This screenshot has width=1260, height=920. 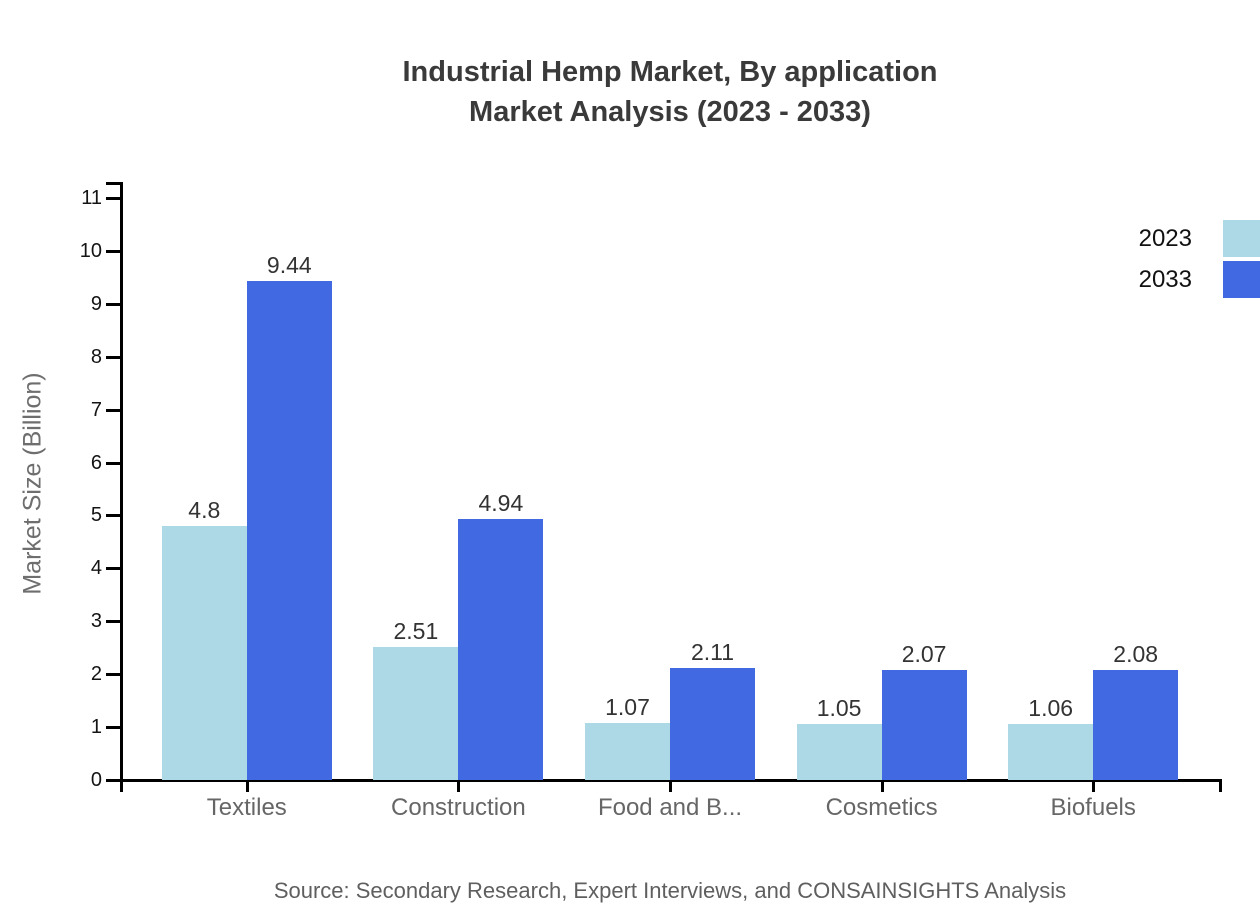 I want to click on bar-value-label: 1.06, so click(x=1051, y=707).